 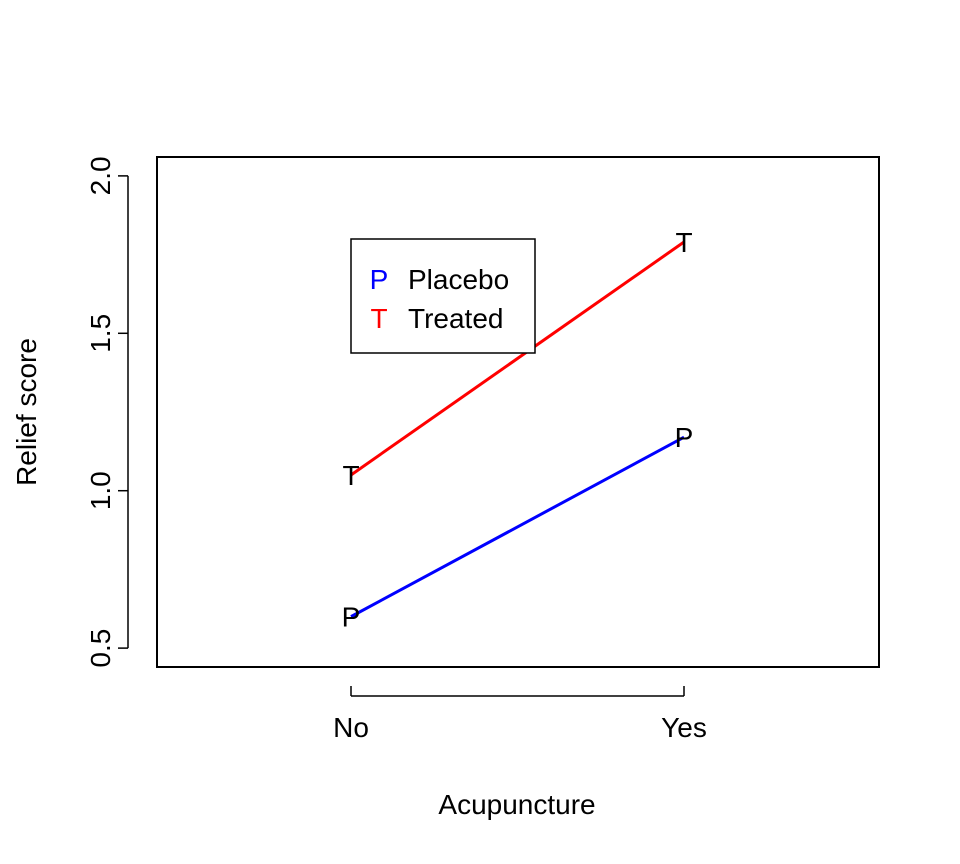 I want to click on legend-marker-treated: T, so click(x=378, y=318).